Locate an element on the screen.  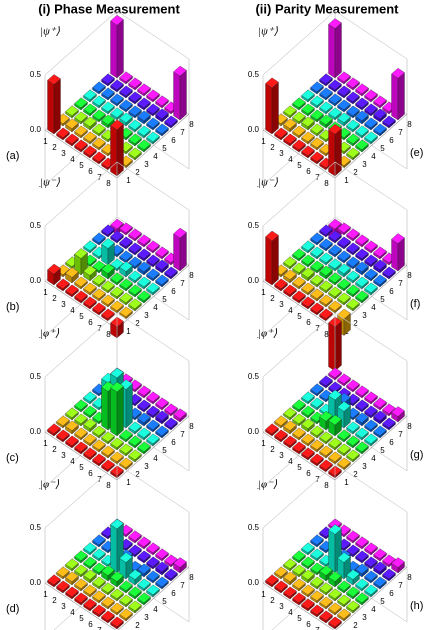
panel-label: (g) is located at coordinates (416, 455).